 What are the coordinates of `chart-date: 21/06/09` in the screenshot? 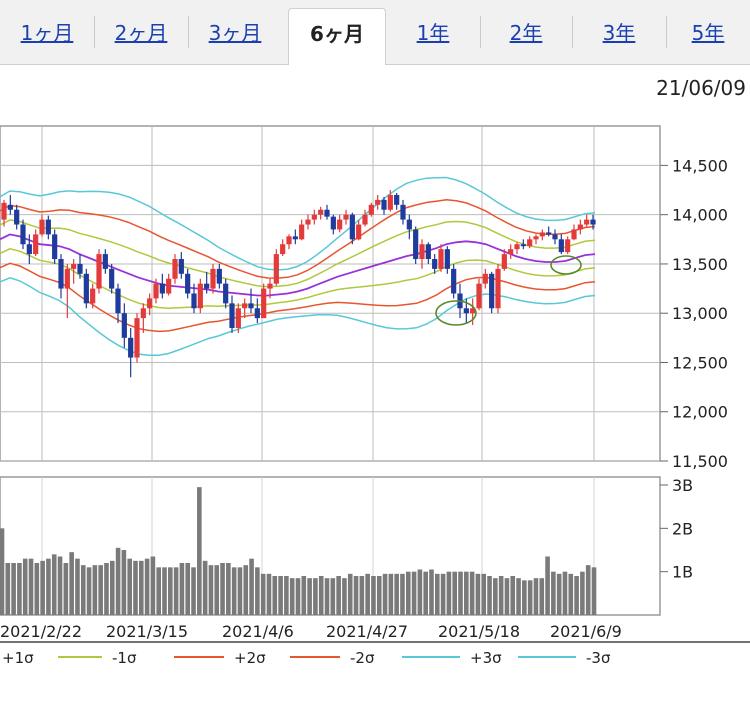 It's located at (701, 88).